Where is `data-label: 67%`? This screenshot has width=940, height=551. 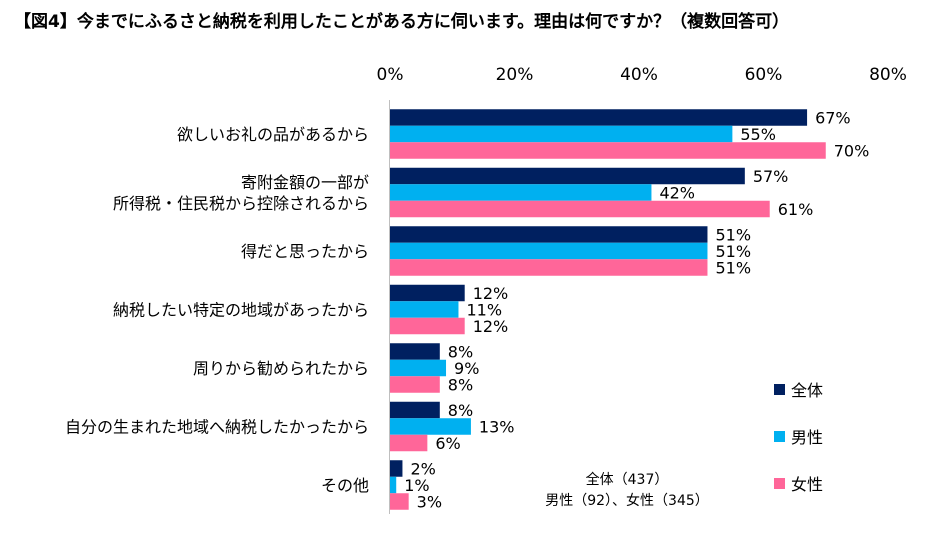
data-label: 67% is located at coordinates (833, 118).